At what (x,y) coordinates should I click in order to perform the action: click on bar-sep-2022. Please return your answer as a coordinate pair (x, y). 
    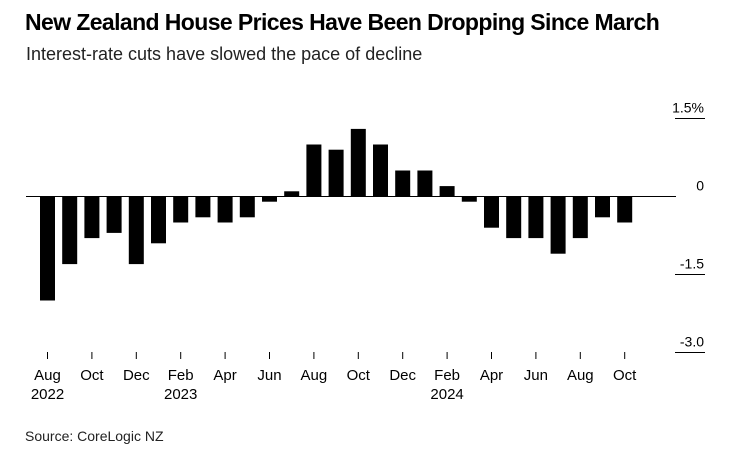
    Looking at the image, I should click on (70, 230).